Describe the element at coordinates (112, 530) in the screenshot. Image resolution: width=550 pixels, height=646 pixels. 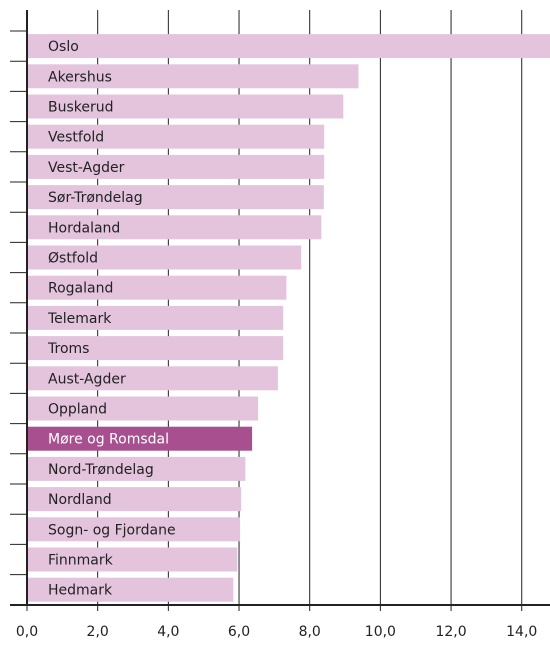
I see `bar-label: Sogn- og Fjordane` at that location.